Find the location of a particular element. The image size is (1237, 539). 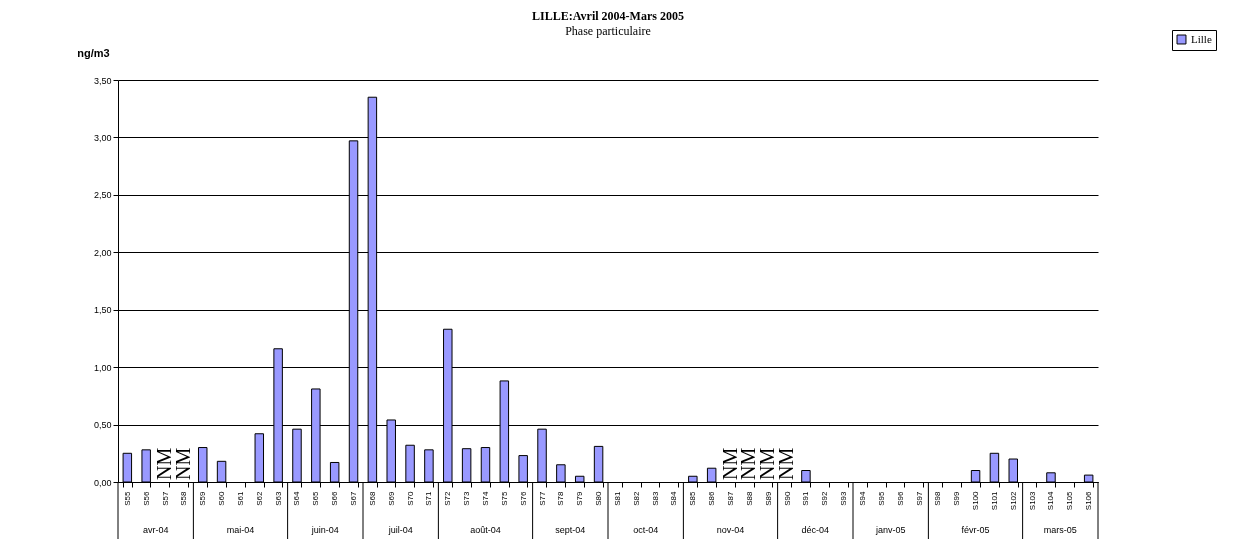

x-tick-label: S93 is located at coordinates (844, 498).